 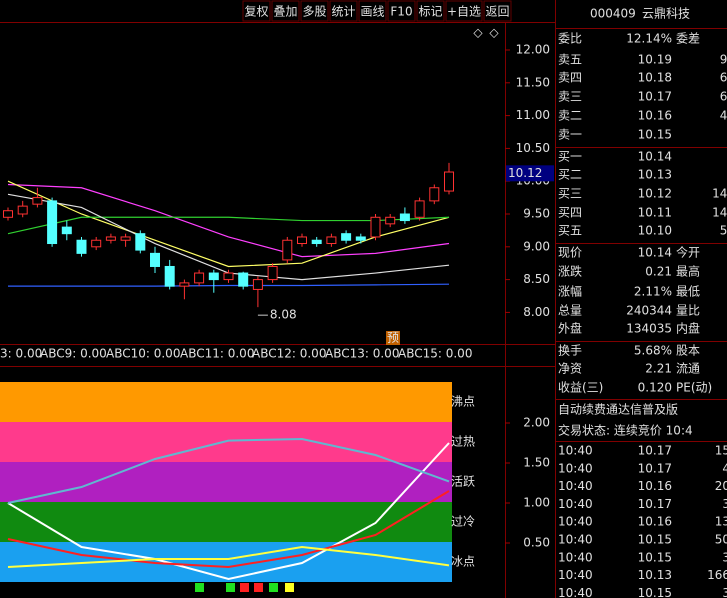 What do you see at coordinates (721, 451) in the screenshot?
I see `tick-volume: 15` at bounding box center [721, 451].